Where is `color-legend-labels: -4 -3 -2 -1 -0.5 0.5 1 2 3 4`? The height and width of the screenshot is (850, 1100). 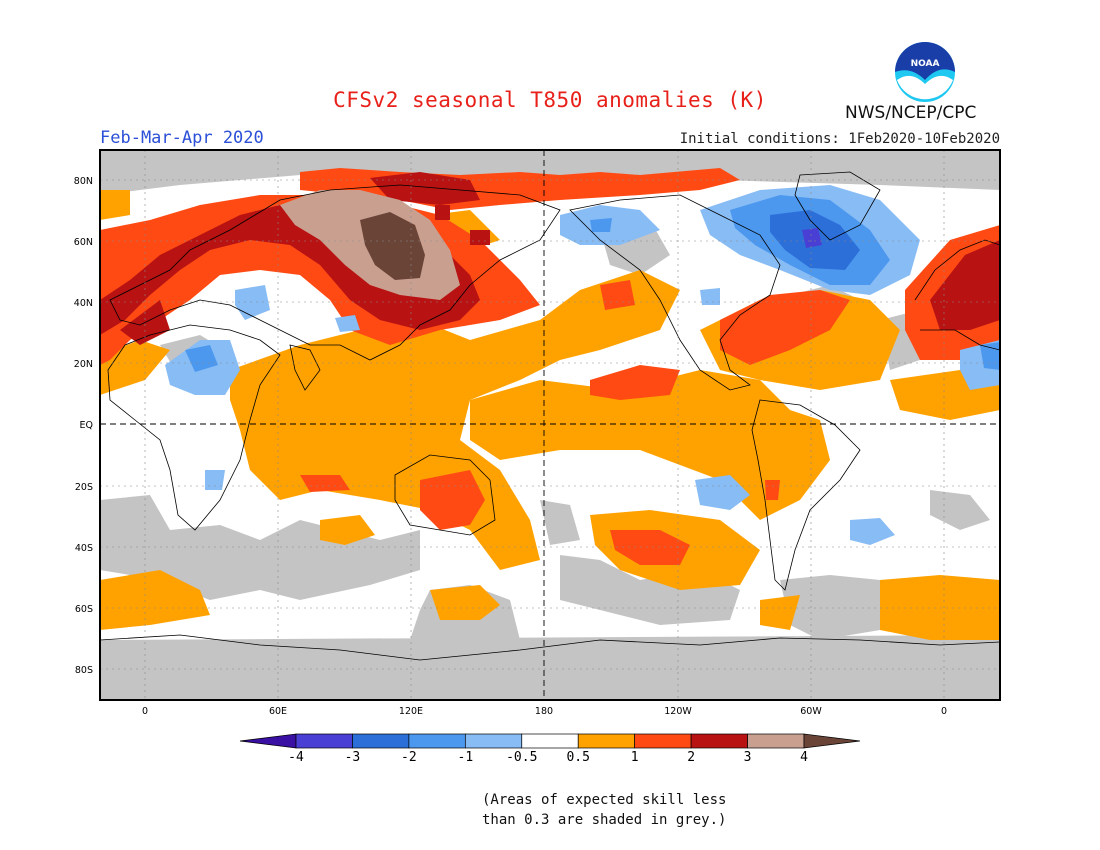
color-legend-labels: -4 -3 -2 -1 -0.5 0.5 1 2 3 4 is located at coordinates (548, 757).